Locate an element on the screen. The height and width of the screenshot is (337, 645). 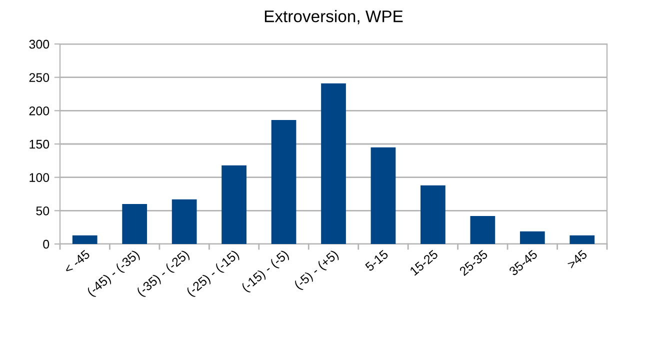
y-tick-label: 0 is located at coordinates (46, 244).